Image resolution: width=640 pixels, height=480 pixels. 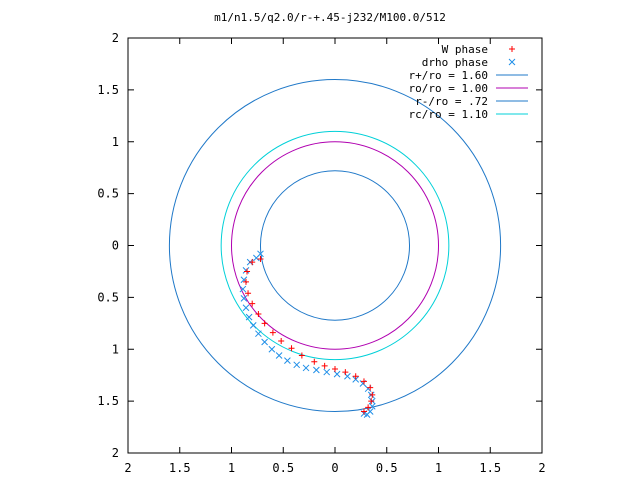 What do you see at coordinates (451, 101) in the screenshot?
I see `legend-label: r-/ro = .72` at bounding box center [451, 101].